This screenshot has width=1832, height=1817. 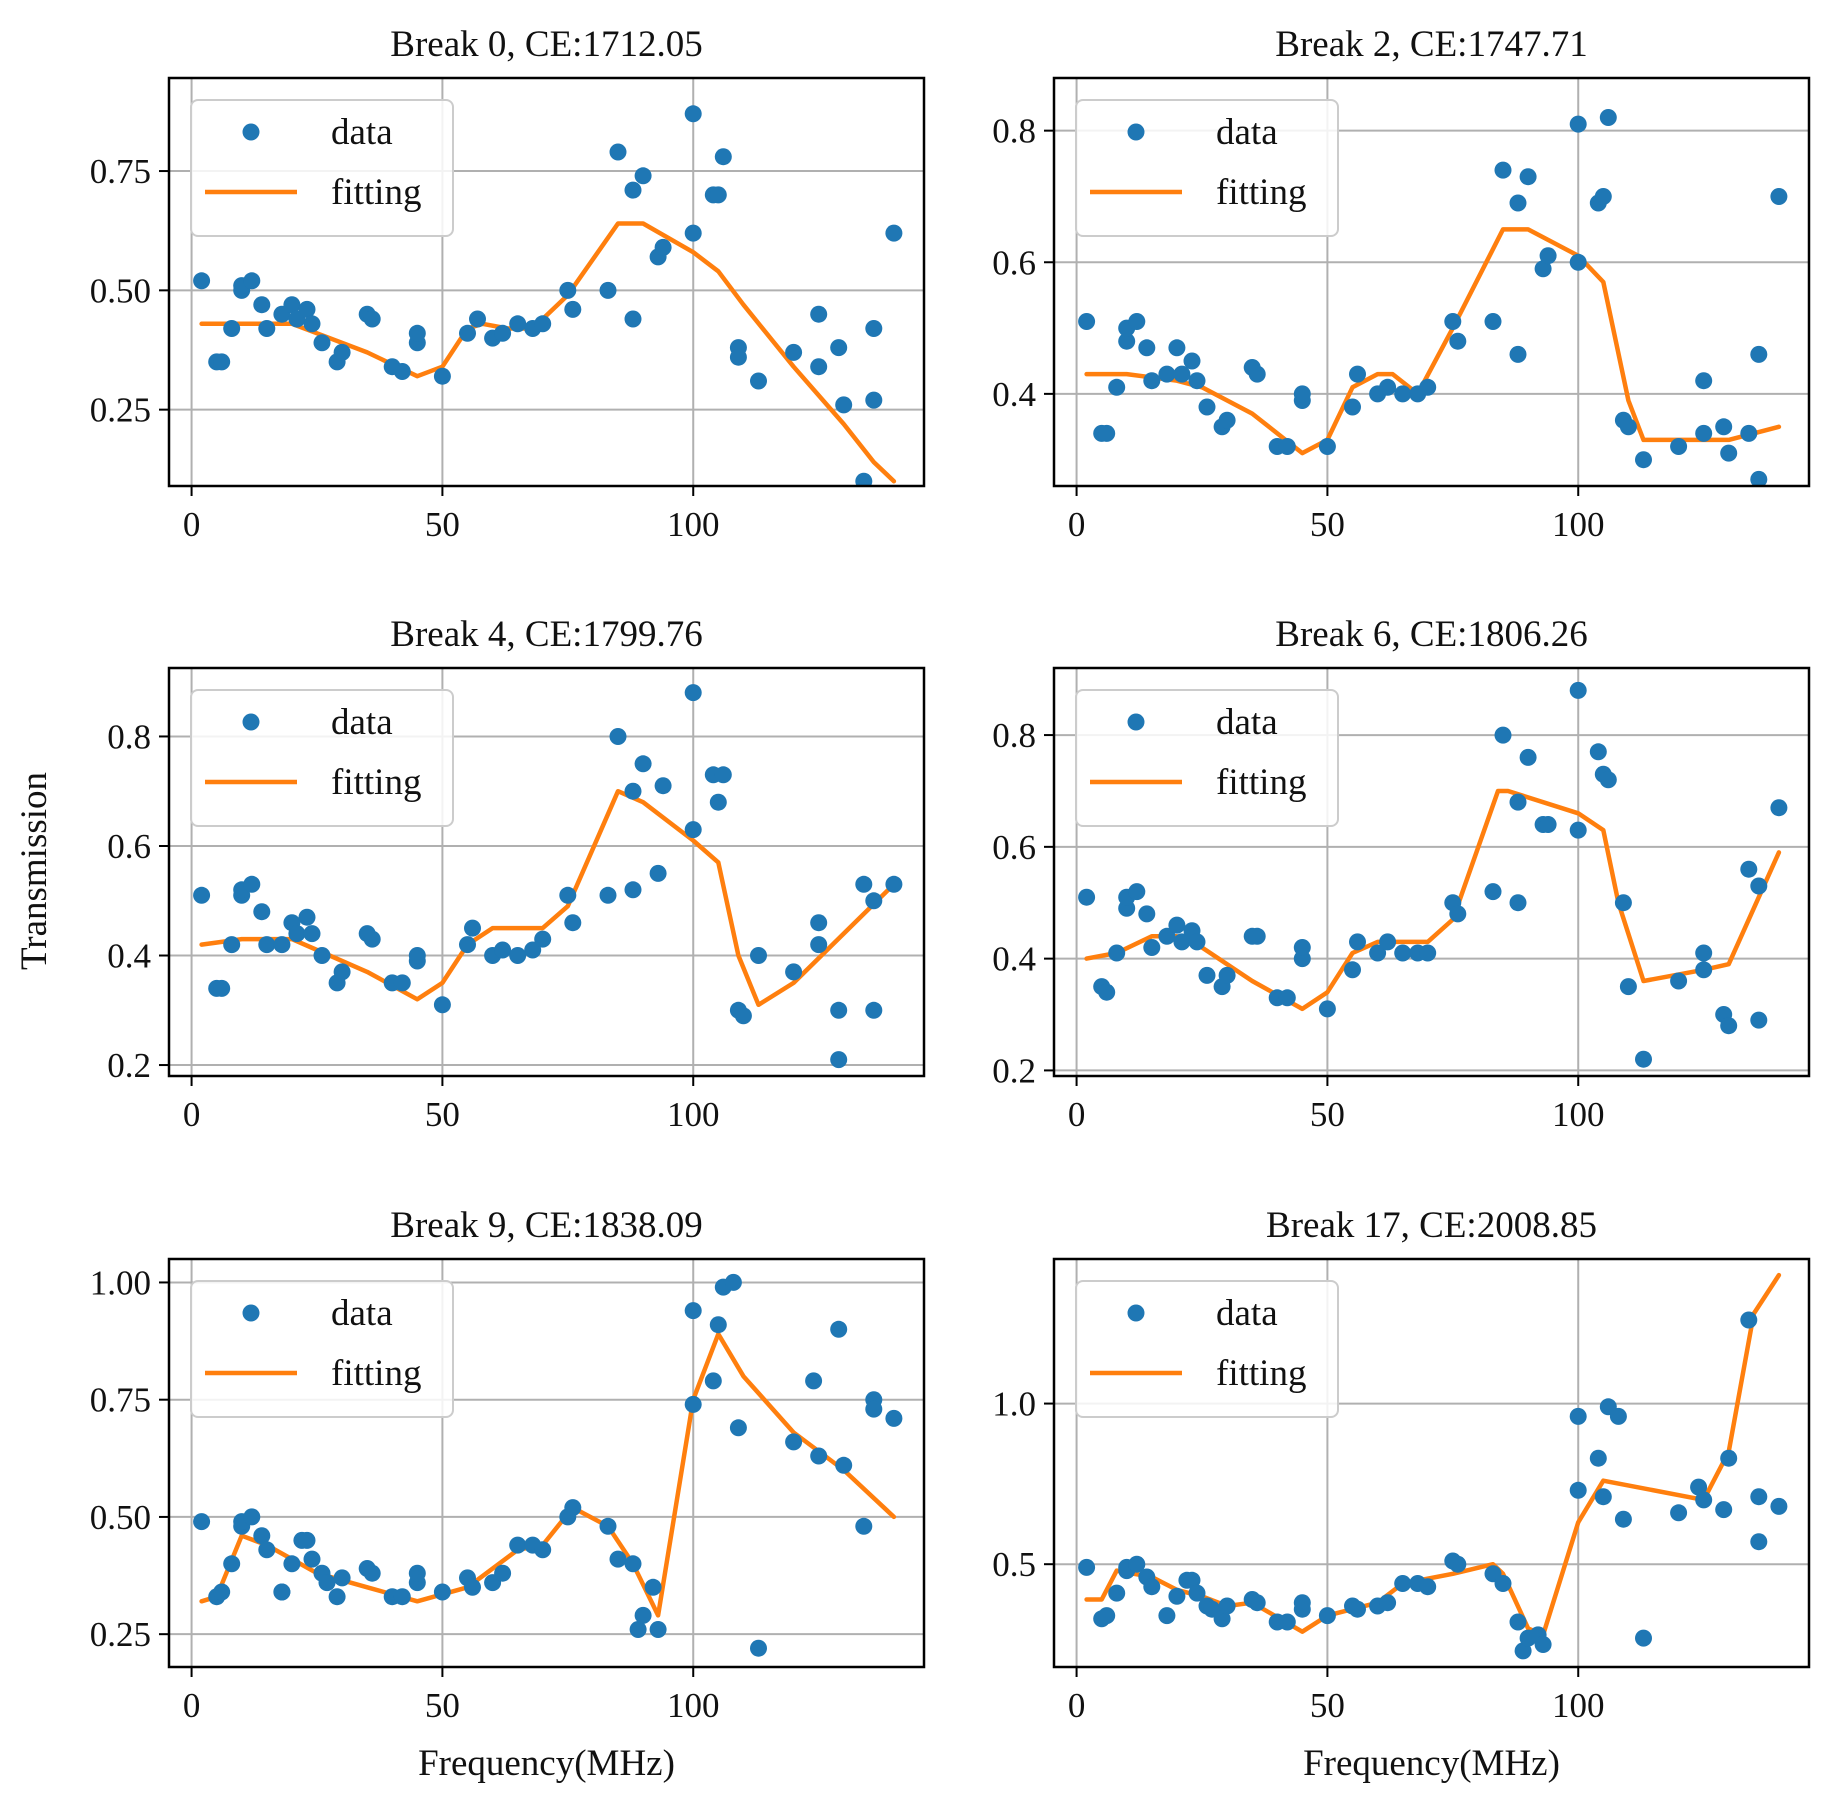 What do you see at coordinates (362, 132) in the screenshot?
I see `legend-label-data: data` at bounding box center [362, 132].